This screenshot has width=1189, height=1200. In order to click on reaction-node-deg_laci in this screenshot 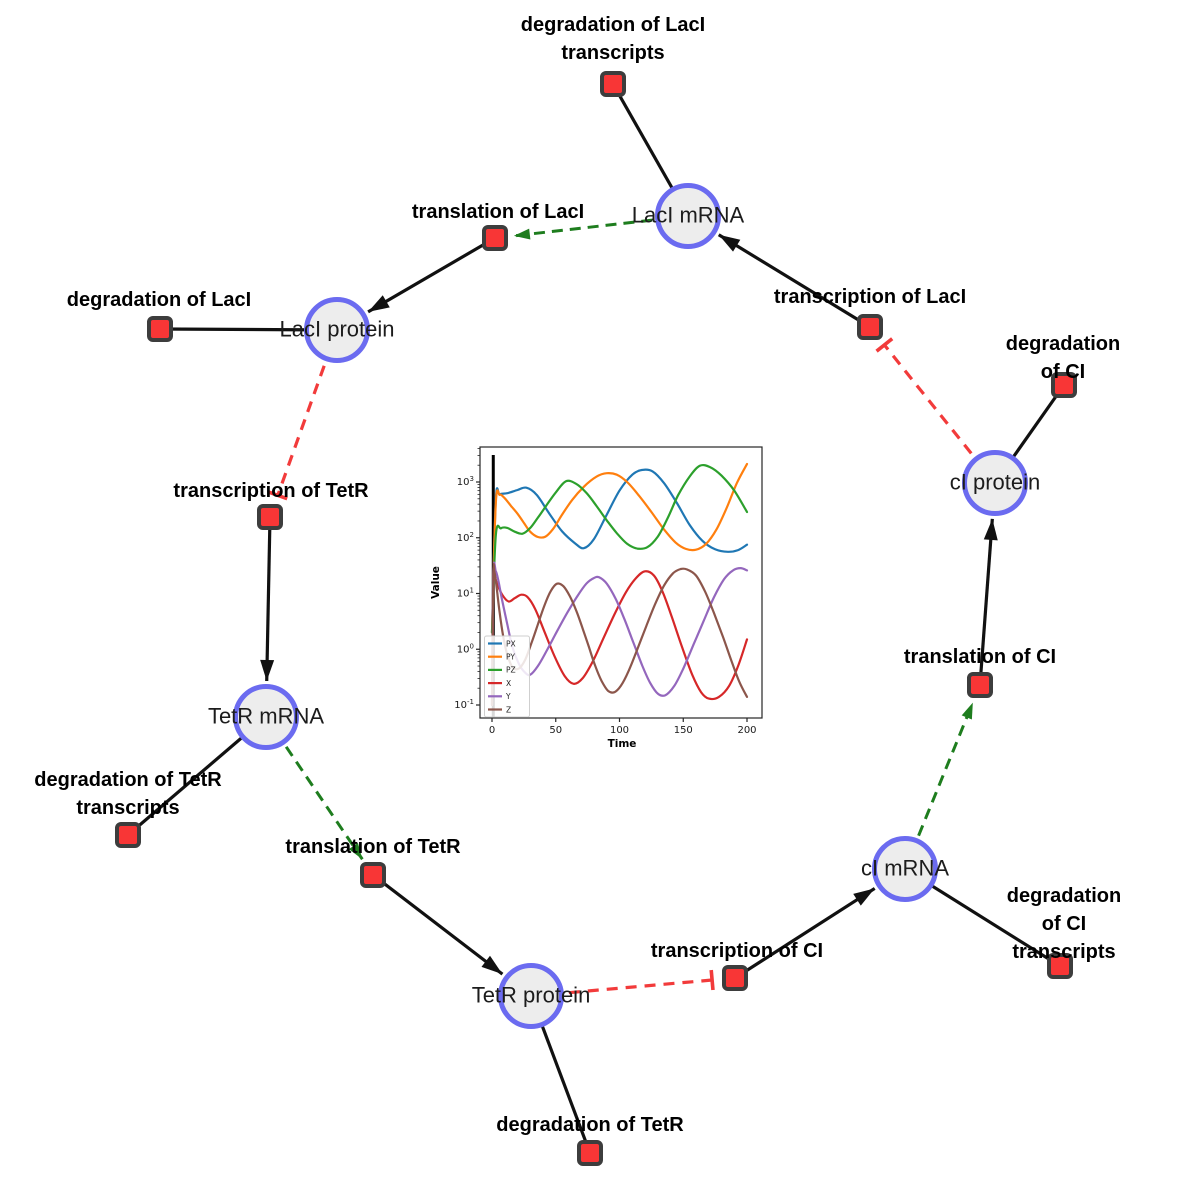, I will do `click(160, 329)`.